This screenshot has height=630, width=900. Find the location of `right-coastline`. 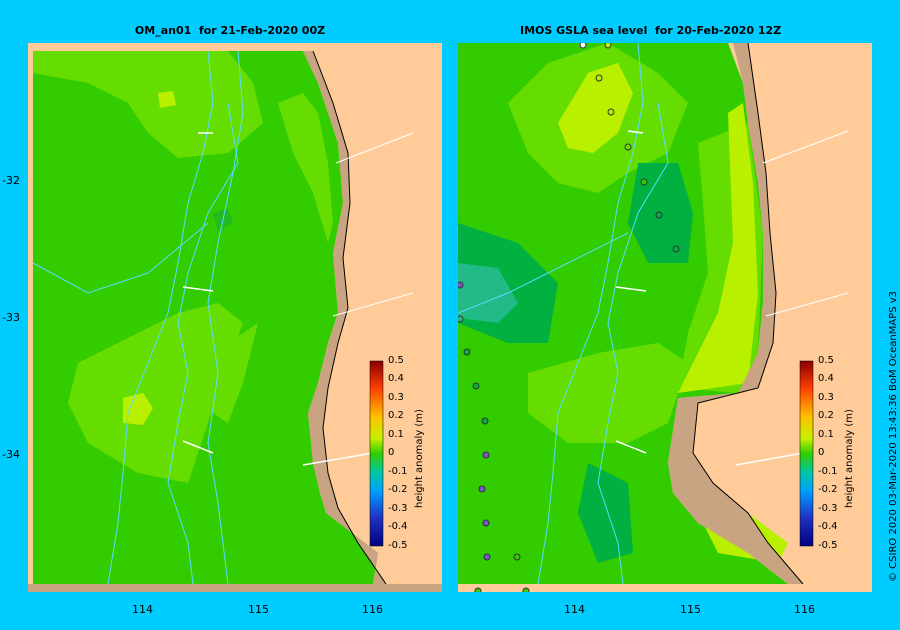

right-coastline is located at coordinates (748, 314).